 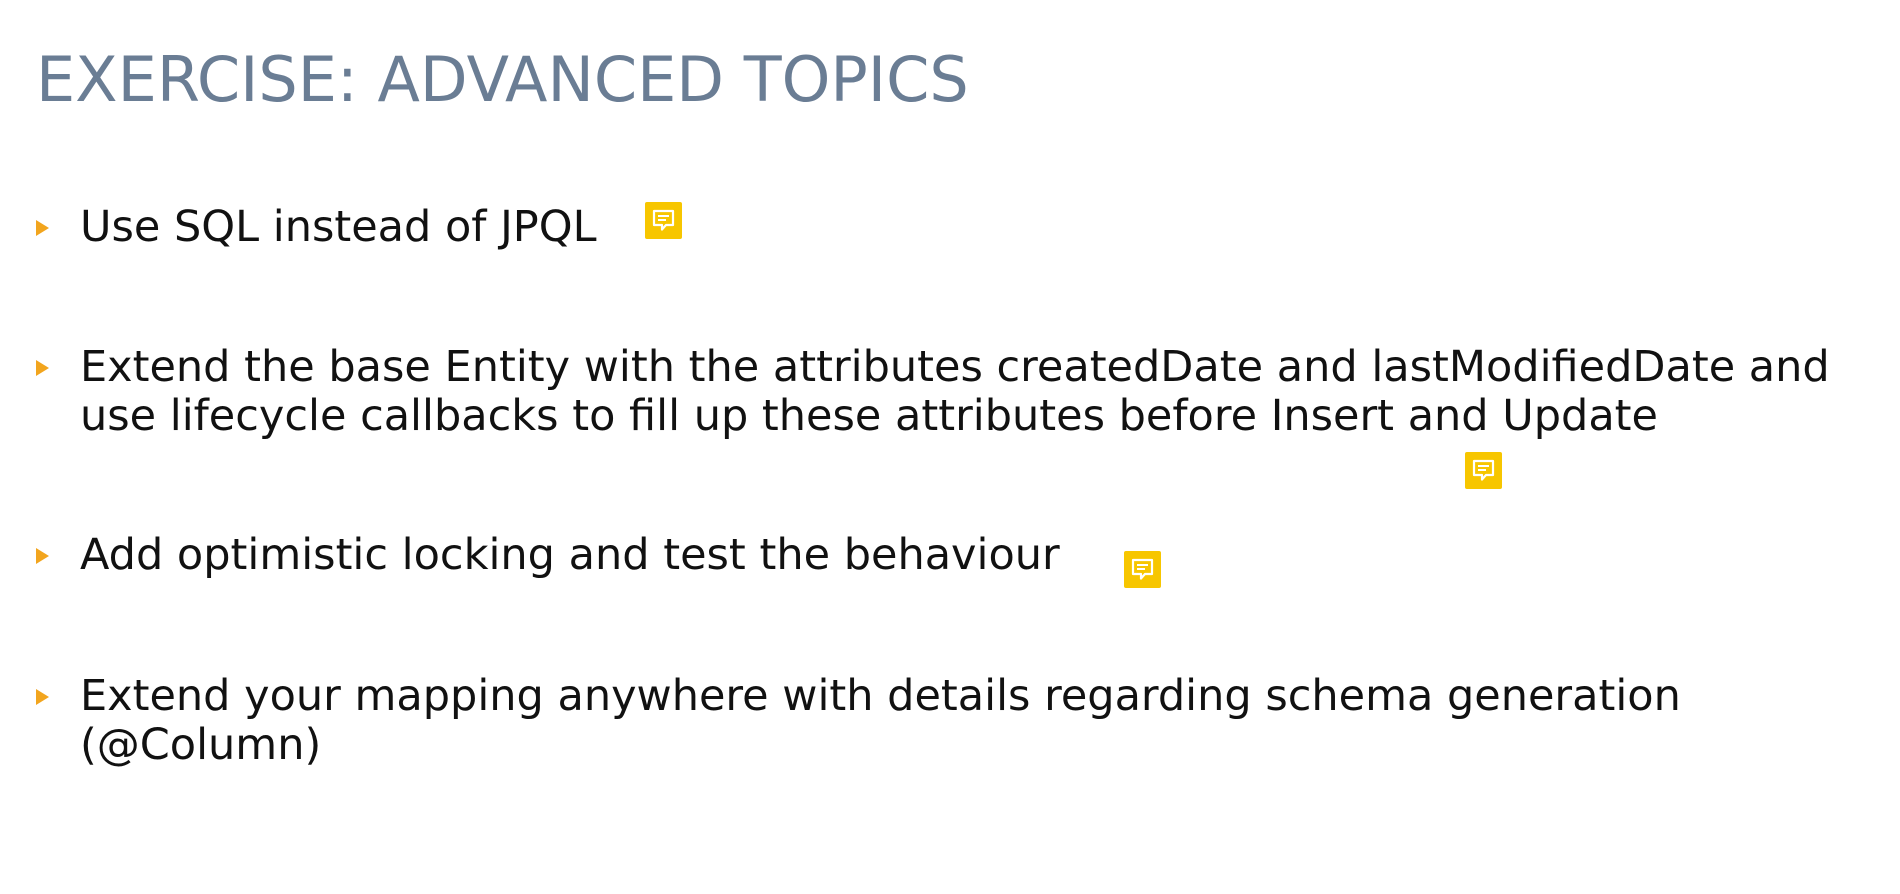 What do you see at coordinates (941, 227) in the screenshot?
I see `bullet-item: Use SQL instead of JPQL` at bounding box center [941, 227].